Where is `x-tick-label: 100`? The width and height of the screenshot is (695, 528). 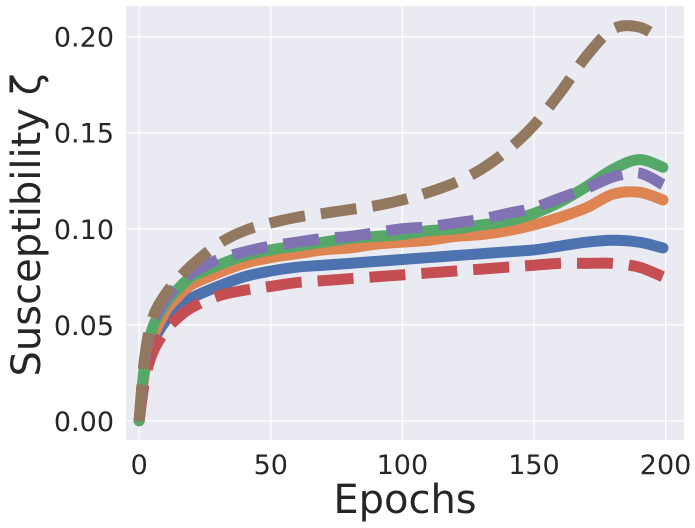 x-tick-label: 100 is located at coordinates (403, 465).